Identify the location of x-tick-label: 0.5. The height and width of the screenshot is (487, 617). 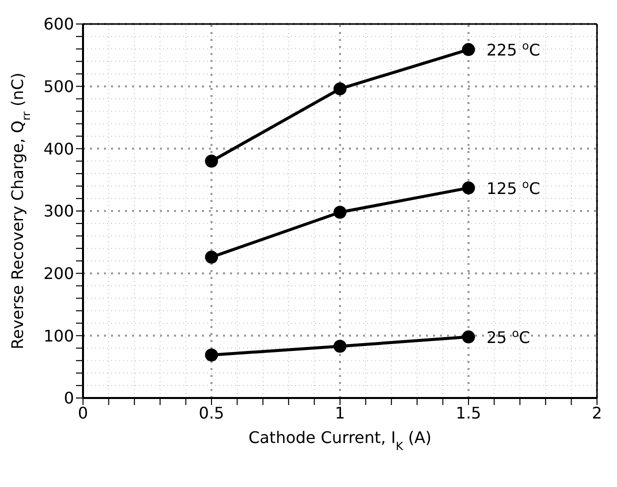
(211, 412).